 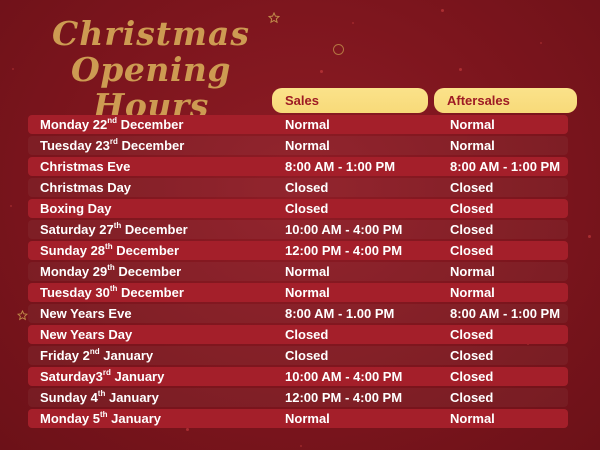 What do you see at coordinates (76, 208) in the screenshot?
I see `row-date-text: Boxing Day` at bounding box center [76, 208].